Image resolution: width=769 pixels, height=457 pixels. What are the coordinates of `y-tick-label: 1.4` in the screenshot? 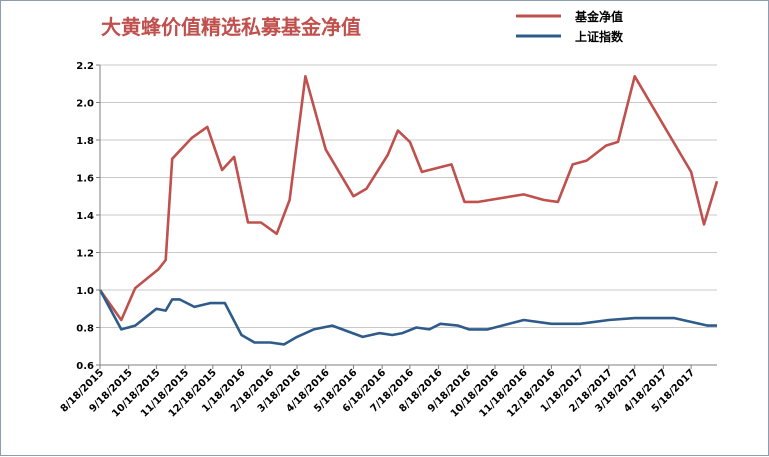 It's located at (85, 216).